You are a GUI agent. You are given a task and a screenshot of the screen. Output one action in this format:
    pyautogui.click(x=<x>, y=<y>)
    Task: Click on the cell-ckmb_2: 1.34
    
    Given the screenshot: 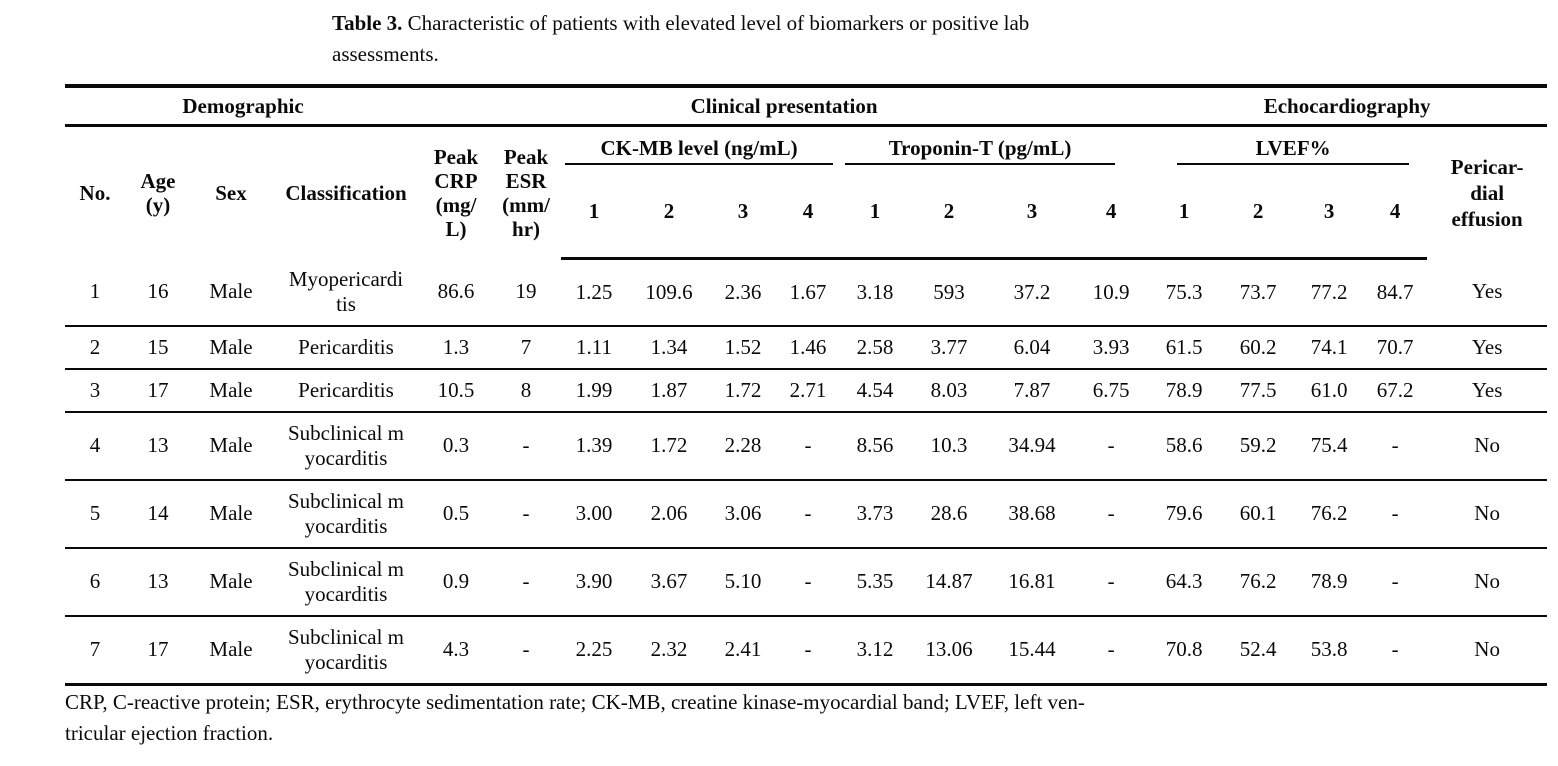 What is the action you would take?
    pyautogui.click(x=669, y=346)
    